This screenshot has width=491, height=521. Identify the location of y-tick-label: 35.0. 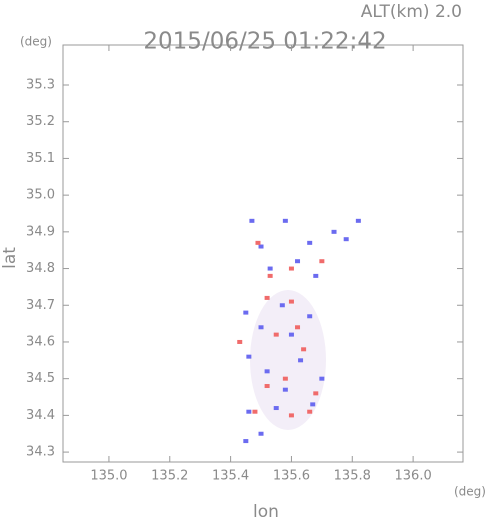
(40, 195).